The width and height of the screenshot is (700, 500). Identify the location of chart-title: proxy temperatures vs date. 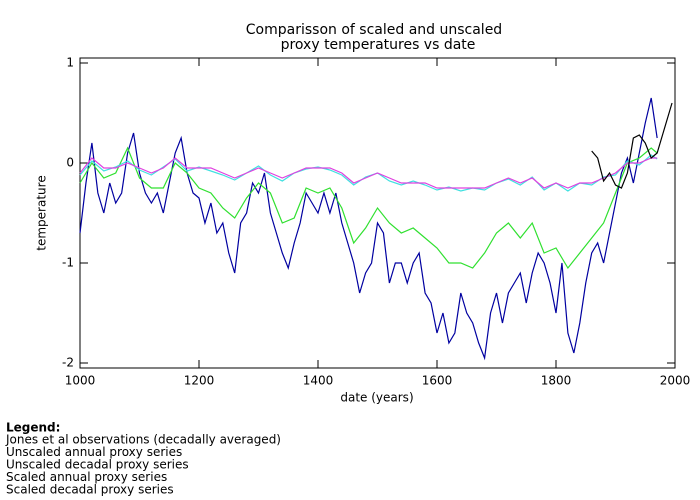
(378, 45).